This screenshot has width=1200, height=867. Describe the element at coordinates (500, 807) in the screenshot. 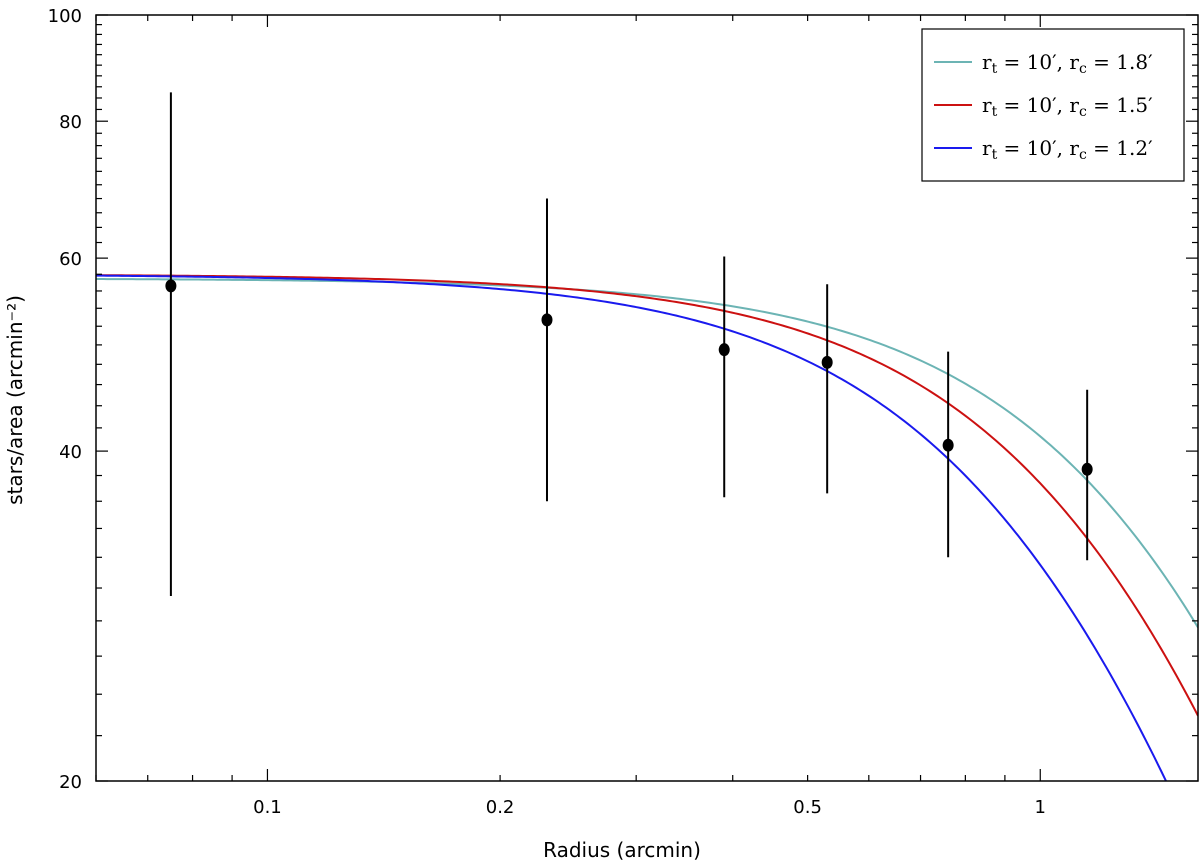

I see `x-tick-label: 0.2` at that location.